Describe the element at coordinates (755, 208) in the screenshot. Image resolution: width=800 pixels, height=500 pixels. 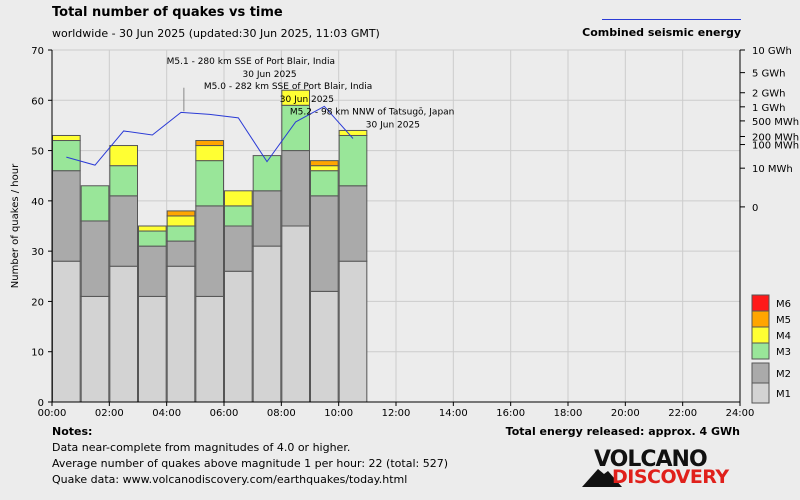
I see `energy-tick-label: 0` at that location.